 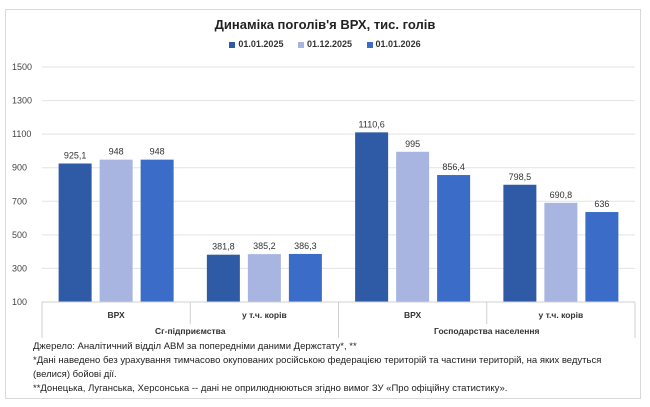 What do you see at coordinates (21, 134) in the screenshot?
I see `y-tick-label: 1100` at bounding box center [21, 134].